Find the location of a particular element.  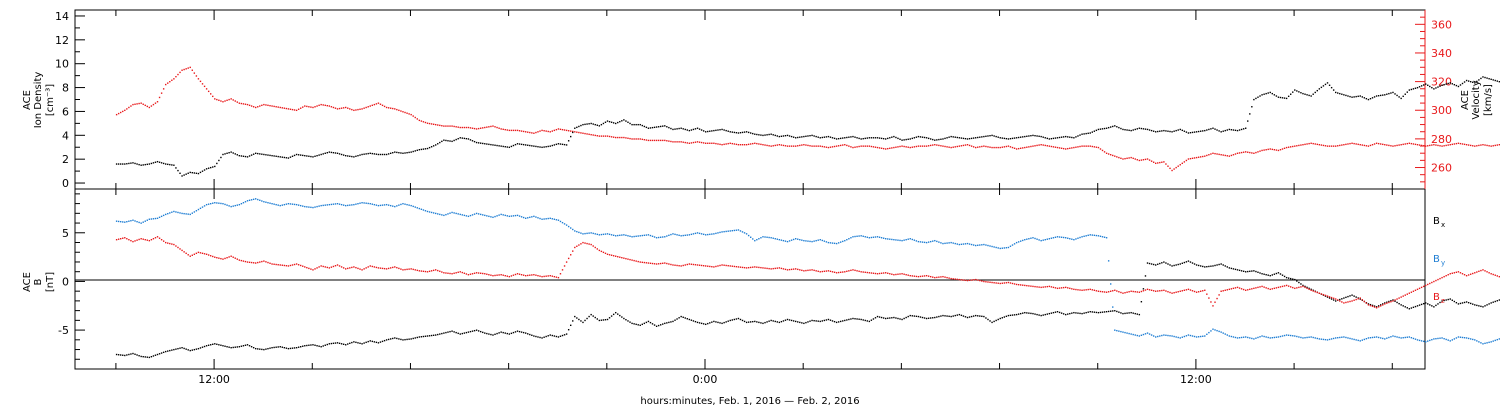

top-right-tick-label: 280 is located at coordinates (1441, 139).